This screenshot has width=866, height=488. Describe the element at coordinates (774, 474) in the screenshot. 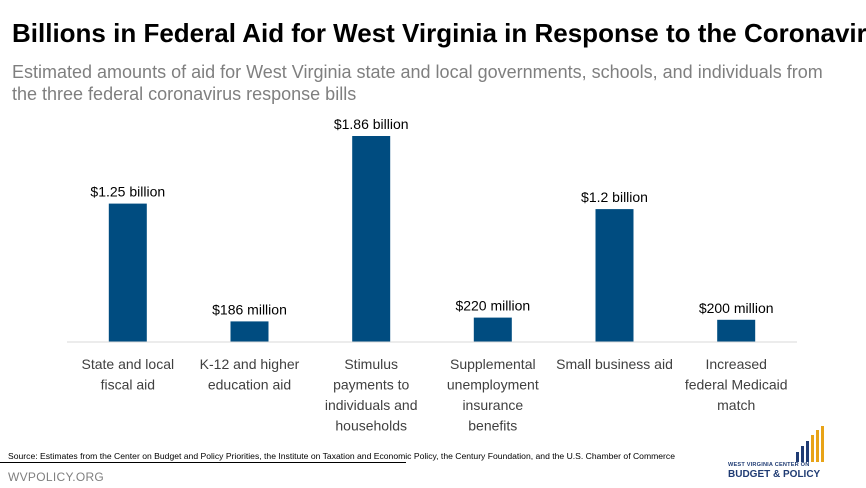

I see `logo-text-main: BUDGET & POLICY` at that location.